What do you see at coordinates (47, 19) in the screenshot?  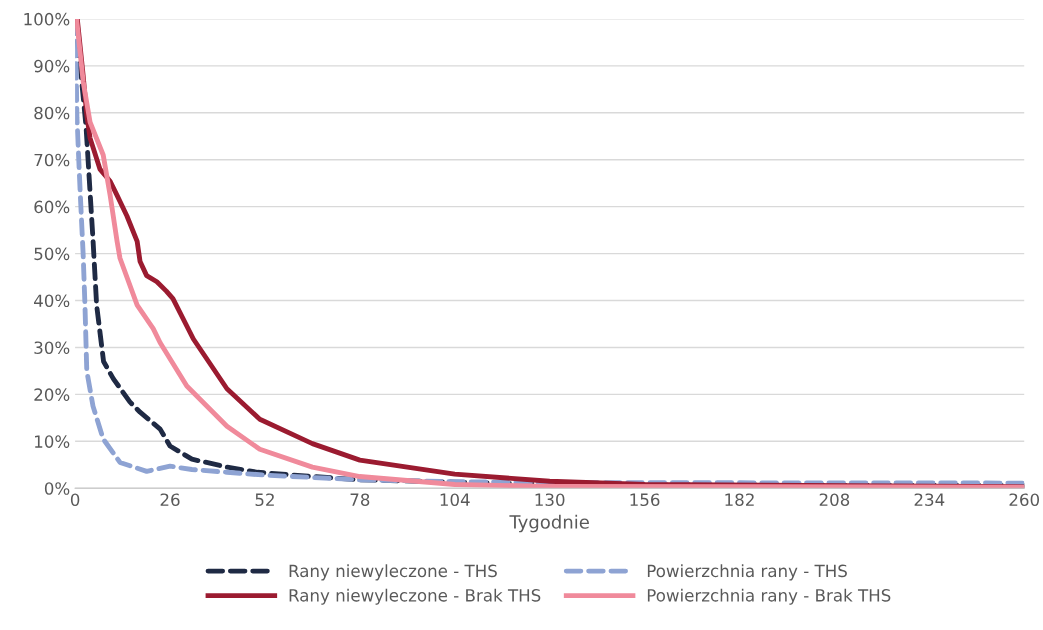 I see `y-tick-label: 100%` at bounding box center [47, 19].